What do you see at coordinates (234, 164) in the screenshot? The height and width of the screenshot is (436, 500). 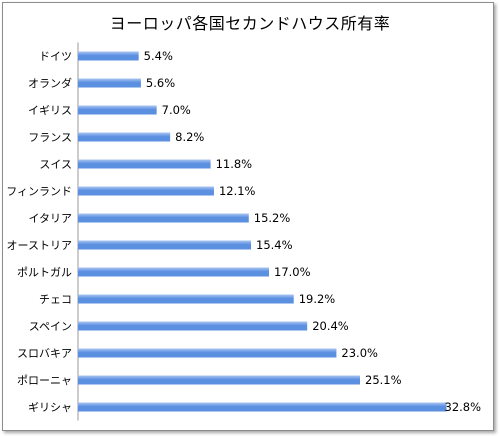 I see `value-label: 11.8%` at bounding box center [234, 164].